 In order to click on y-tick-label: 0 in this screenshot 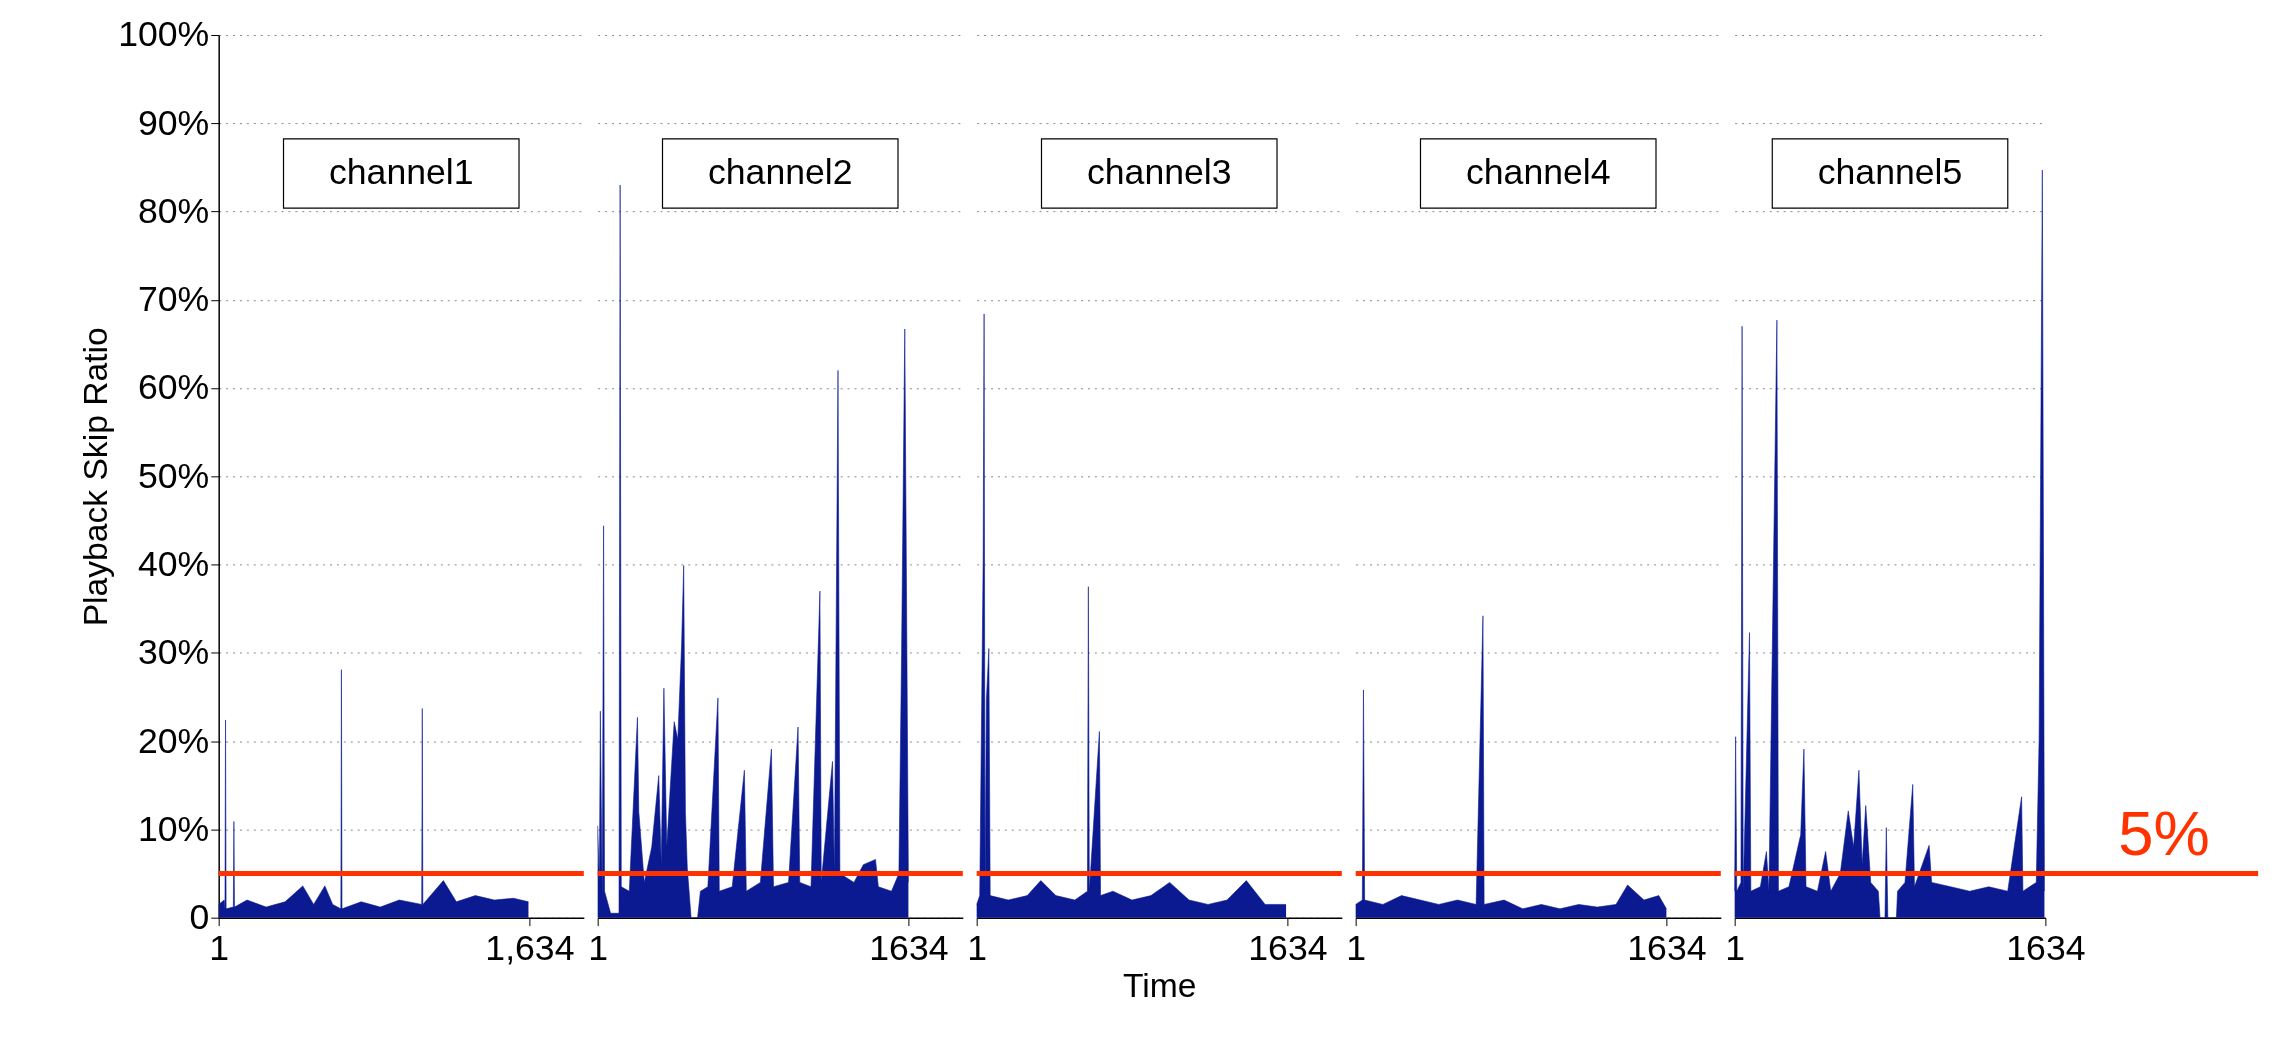, I will do `click(199, 917)`.